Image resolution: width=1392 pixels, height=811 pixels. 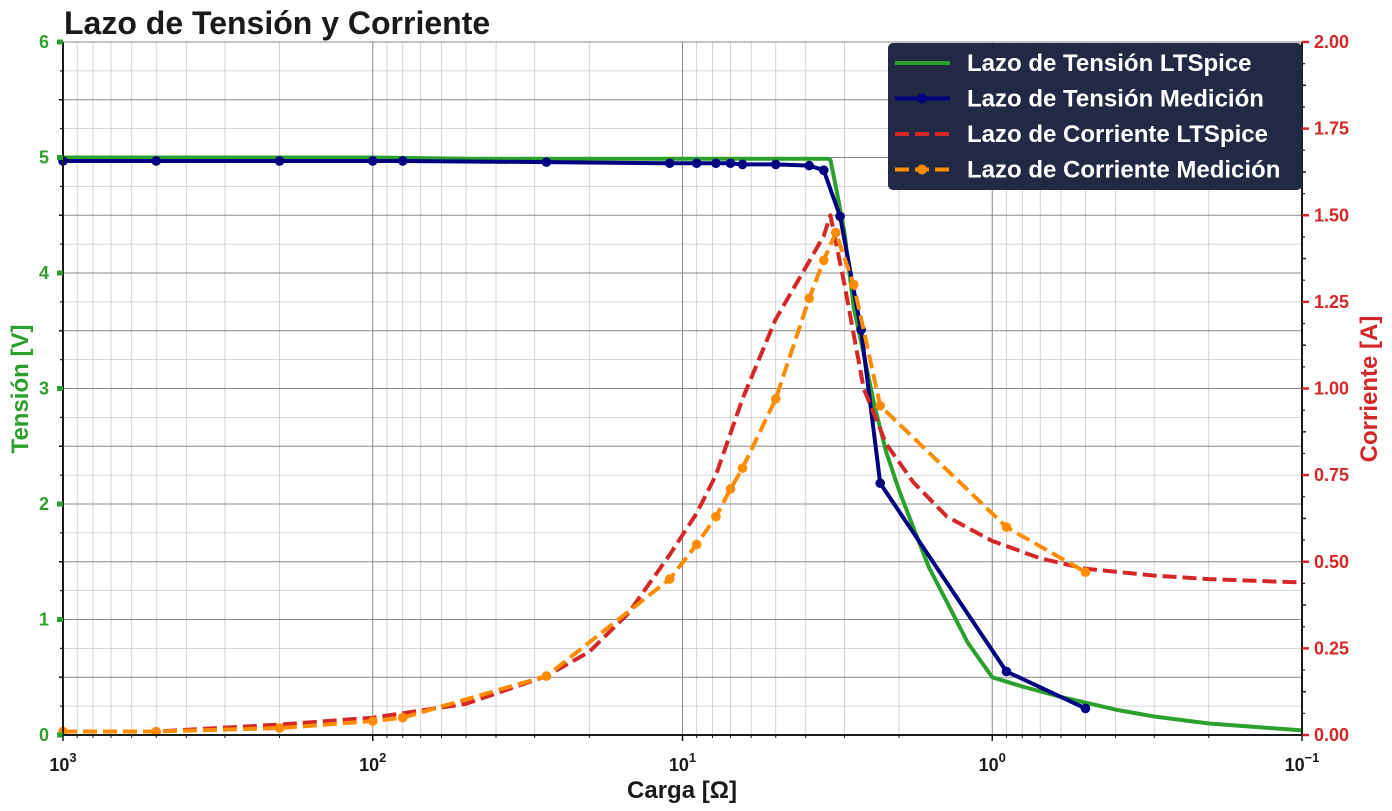 What do you see at coordinates (1331, 562) in the screenshot?
I see `y-right-tick-label: 0.50` at bounding box center [1331, 562].